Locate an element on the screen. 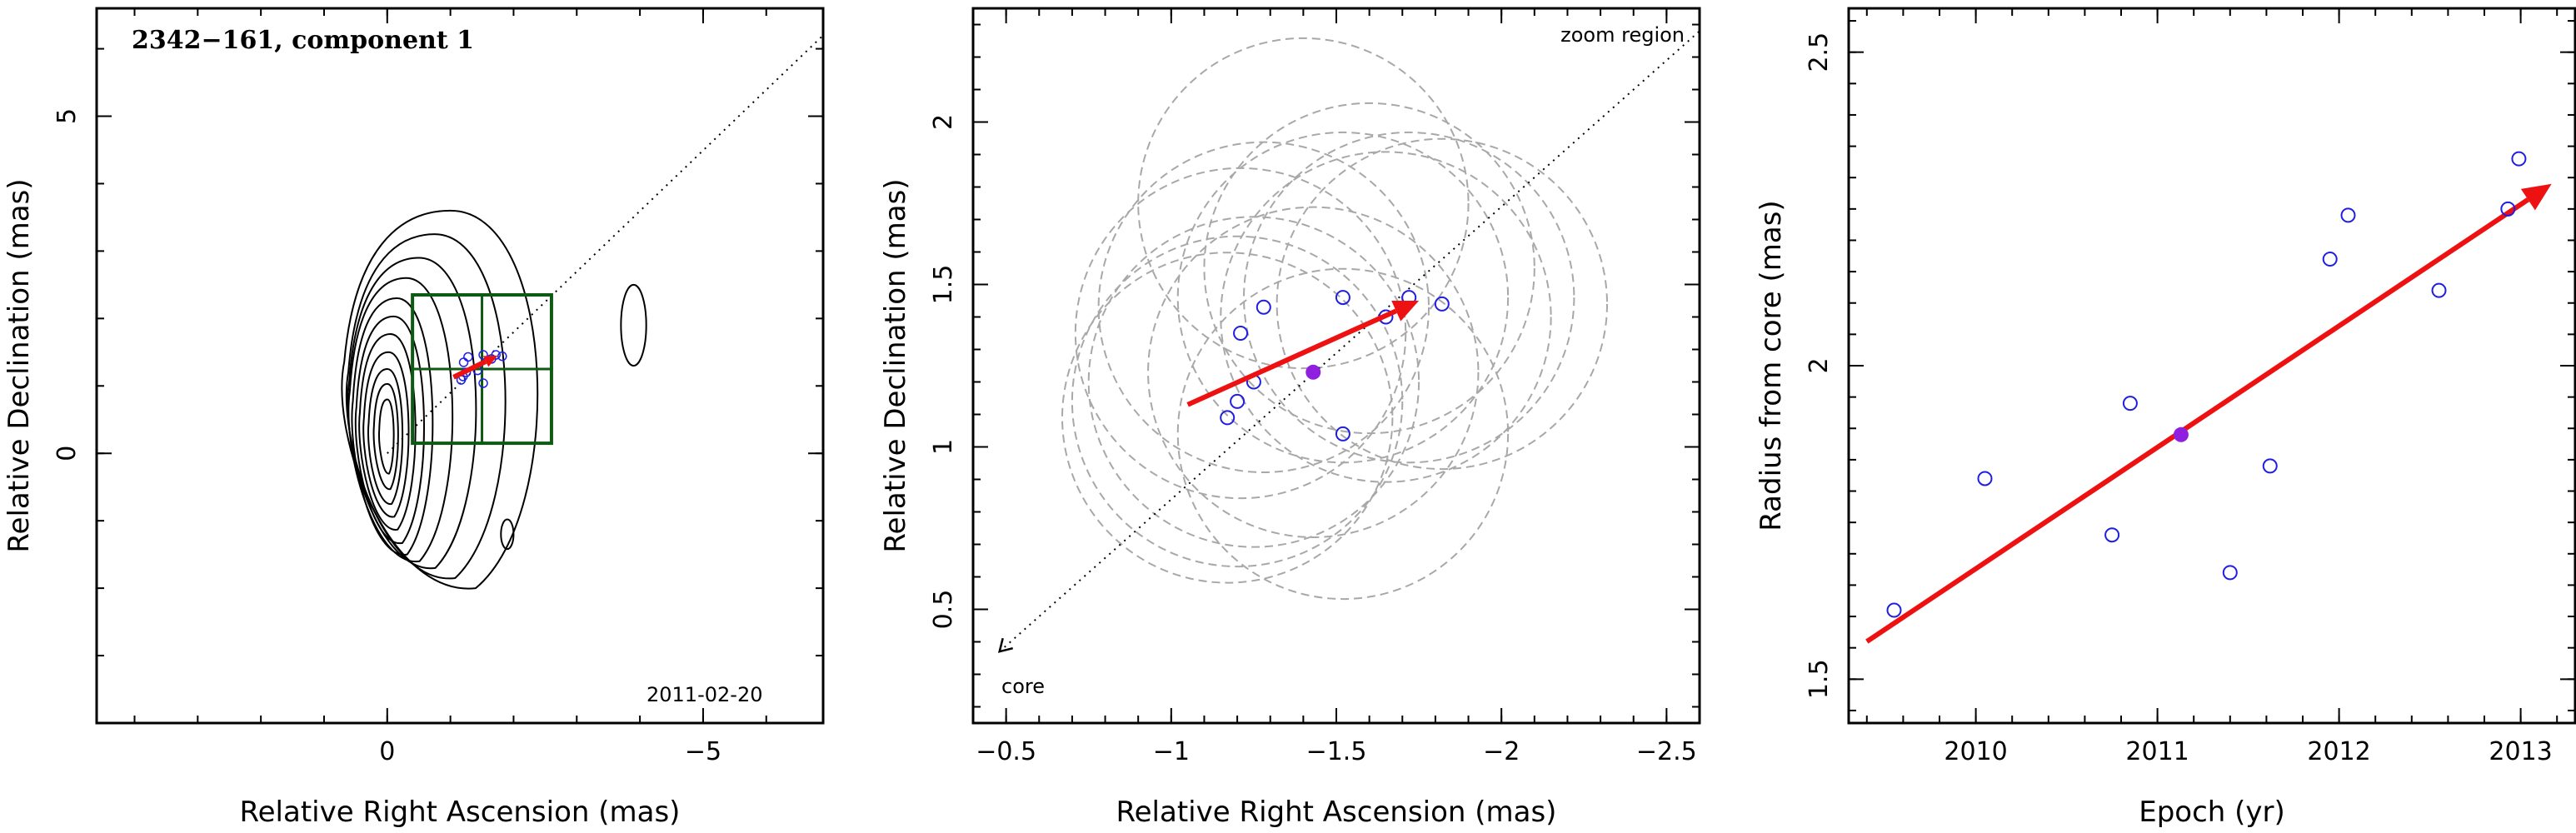 This screenshot has height=833, width=2576. x-tick-label: 2013 is located at coordinates (2520, 751).